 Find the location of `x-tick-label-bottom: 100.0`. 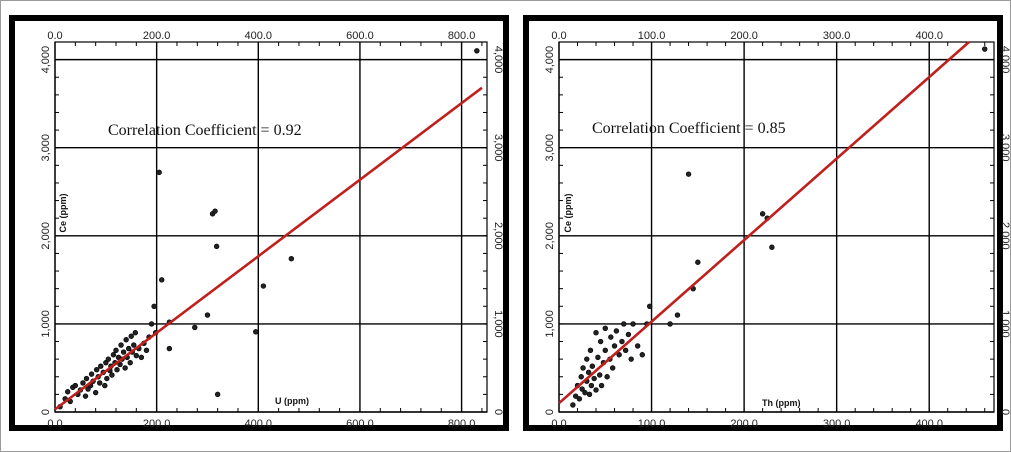

x-tick-label-bottom: 100.0 is located at coordinates (652, 424).